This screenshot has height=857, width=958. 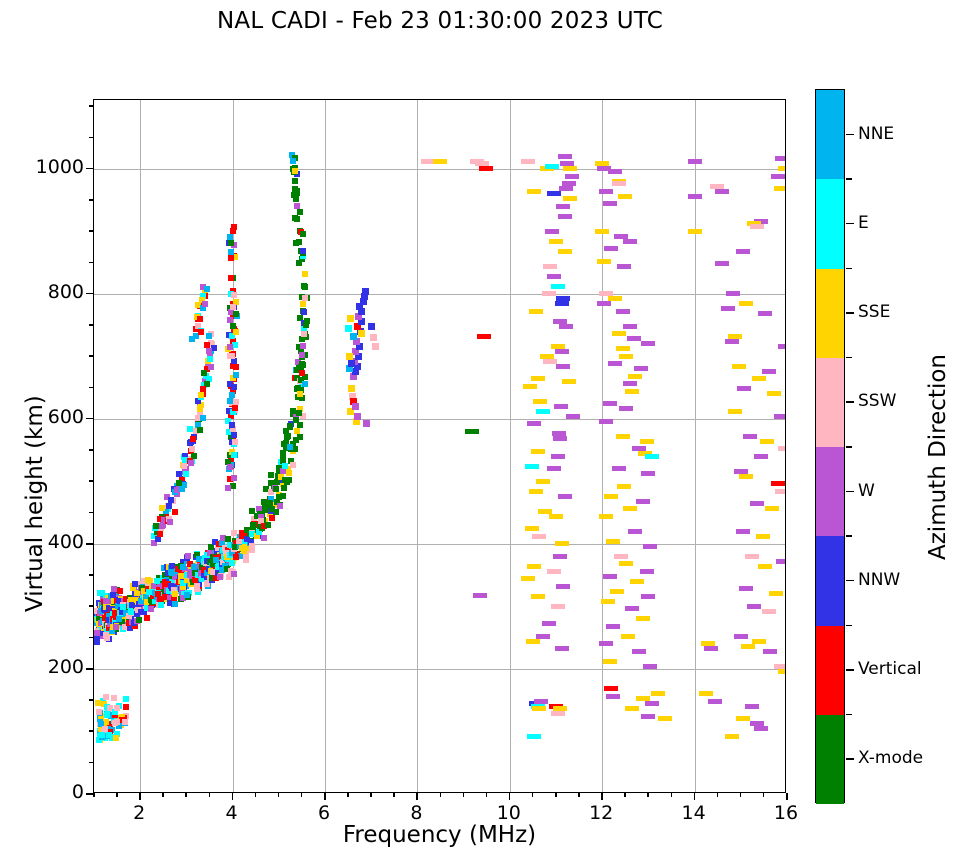 I want to click on colorbar-tick, so click(x=850, y=313).